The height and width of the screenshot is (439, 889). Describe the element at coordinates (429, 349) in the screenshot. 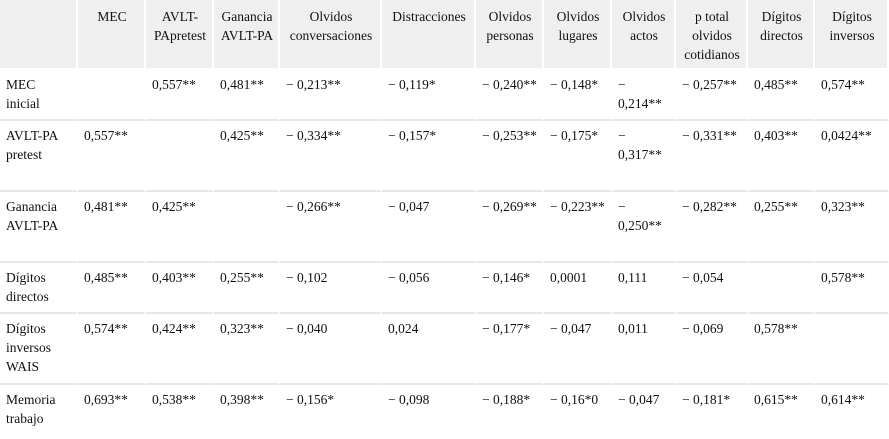

I see `cell: 0,024` at that location.